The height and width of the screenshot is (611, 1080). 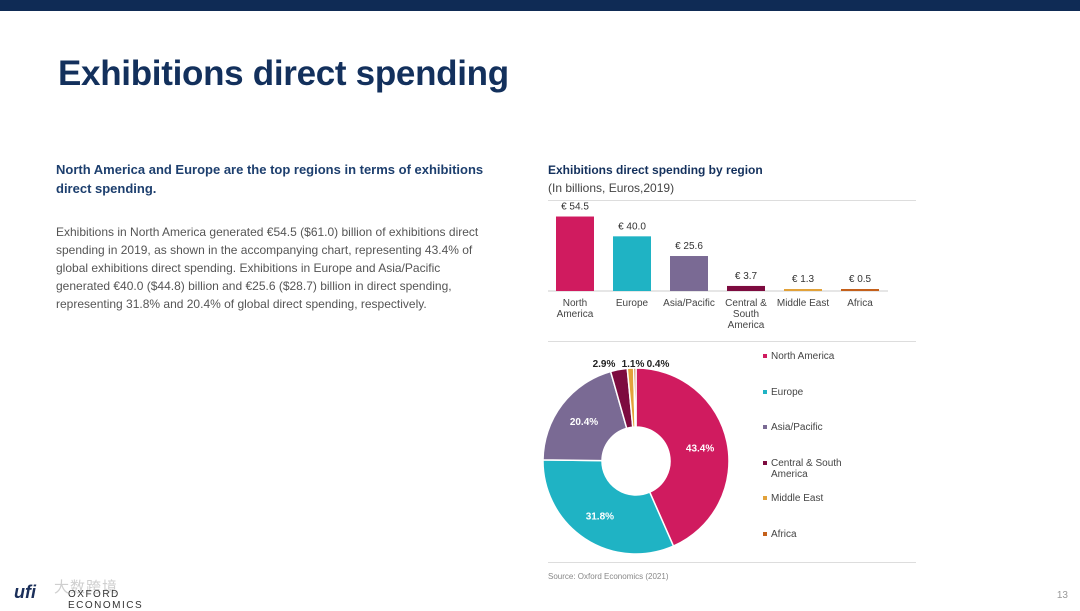 I want to click on bar-category-label: Central &, so click(x=746, y=303).